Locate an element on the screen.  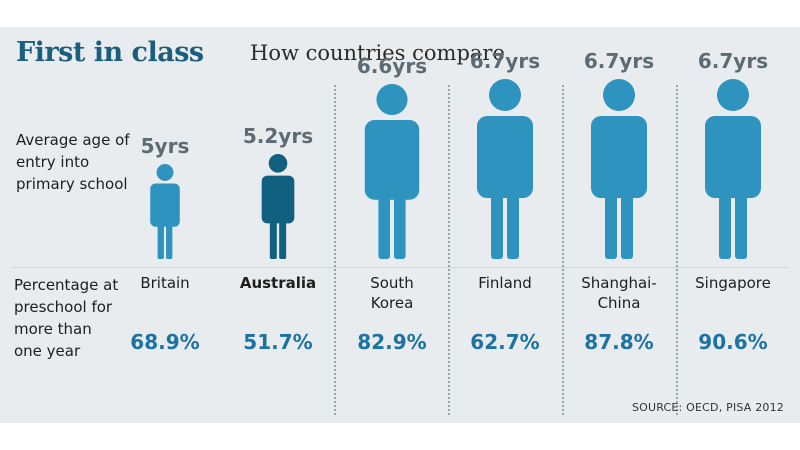
source-note: SOURCE: OECD, PISA 2012 is located at coordinates (707, 407).